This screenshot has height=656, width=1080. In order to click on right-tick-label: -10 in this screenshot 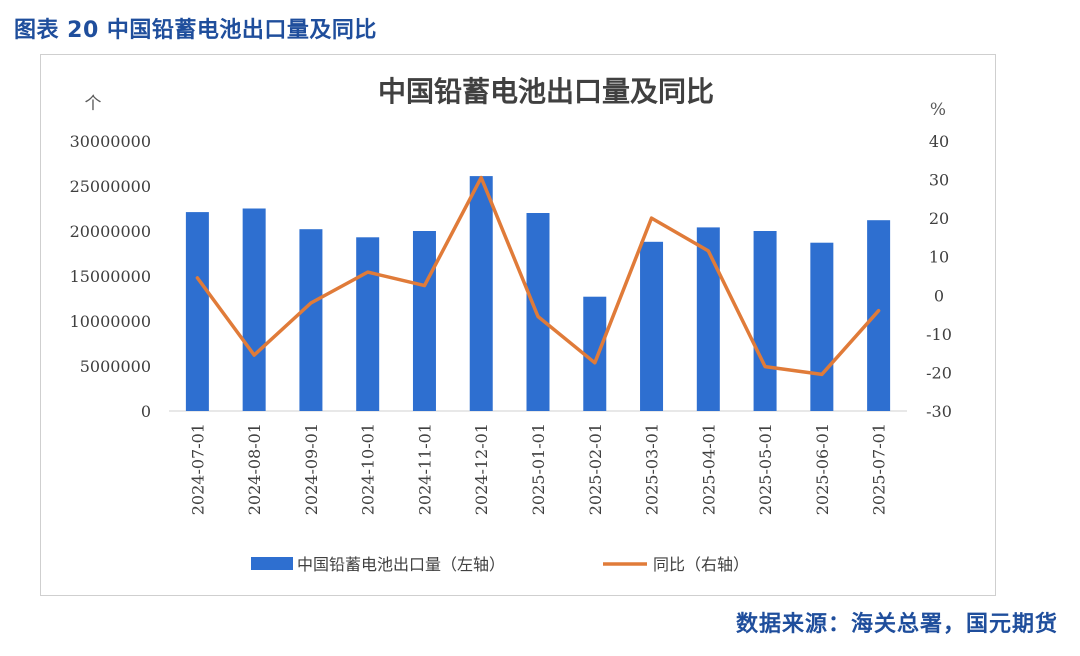, I will do `click(939, 334)`.